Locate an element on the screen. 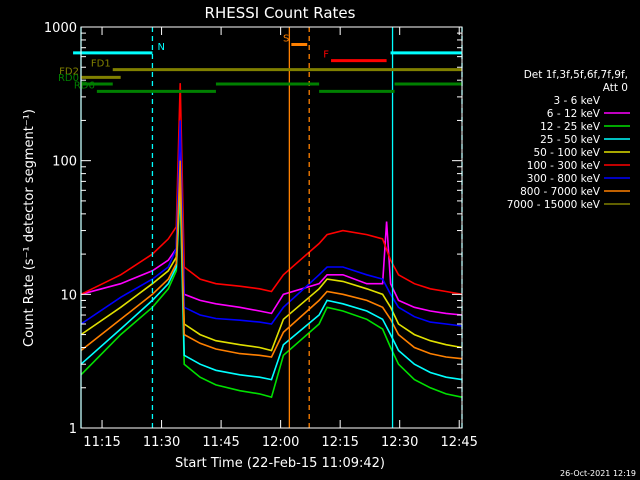 The image size is (640, 480). x-tick-label: 12:00 is located at coordinates (280, 442).